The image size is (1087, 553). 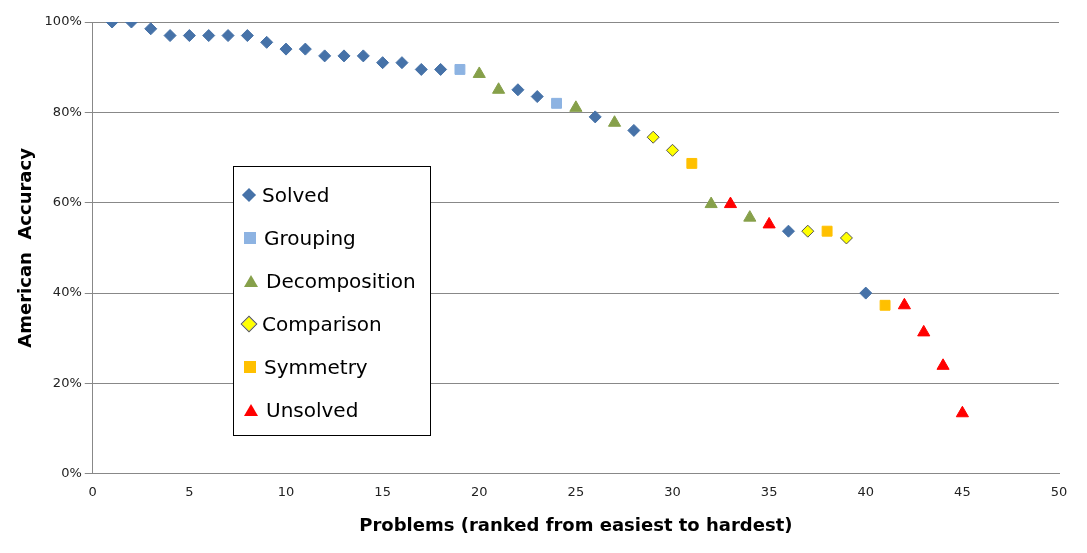 I want to click on x-tick-label: 10, so click(x=286, y=491).